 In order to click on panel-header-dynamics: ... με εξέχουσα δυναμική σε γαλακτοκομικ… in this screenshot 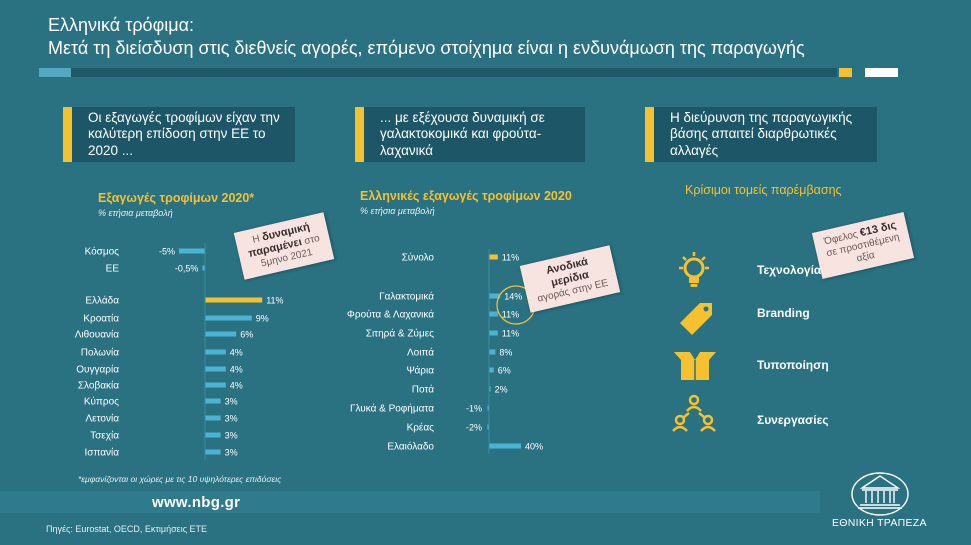, I will do `click(470, 134)`.